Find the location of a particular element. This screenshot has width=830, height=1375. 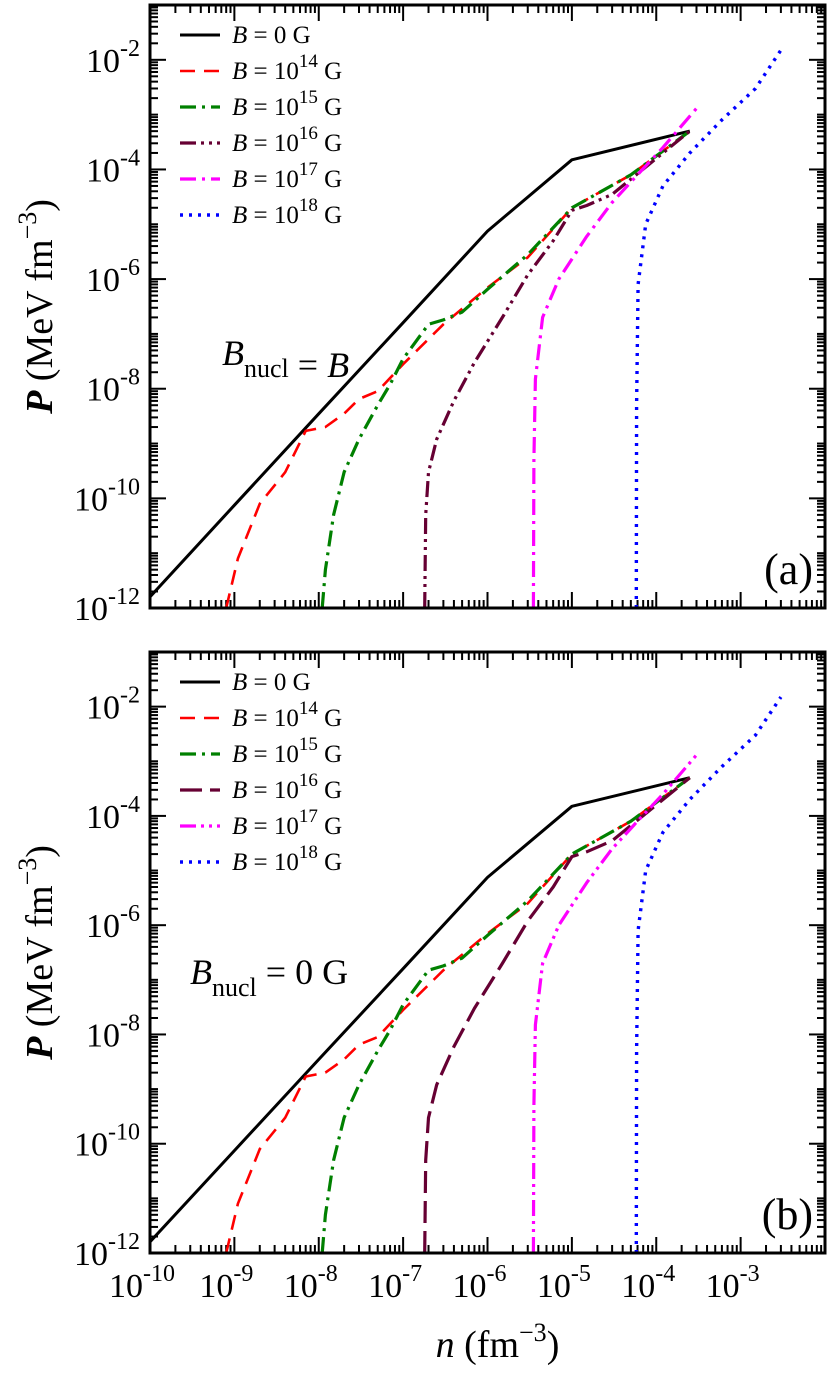

x-tick-label: 10⁻⁹ is located at coordinates (226, 1283).